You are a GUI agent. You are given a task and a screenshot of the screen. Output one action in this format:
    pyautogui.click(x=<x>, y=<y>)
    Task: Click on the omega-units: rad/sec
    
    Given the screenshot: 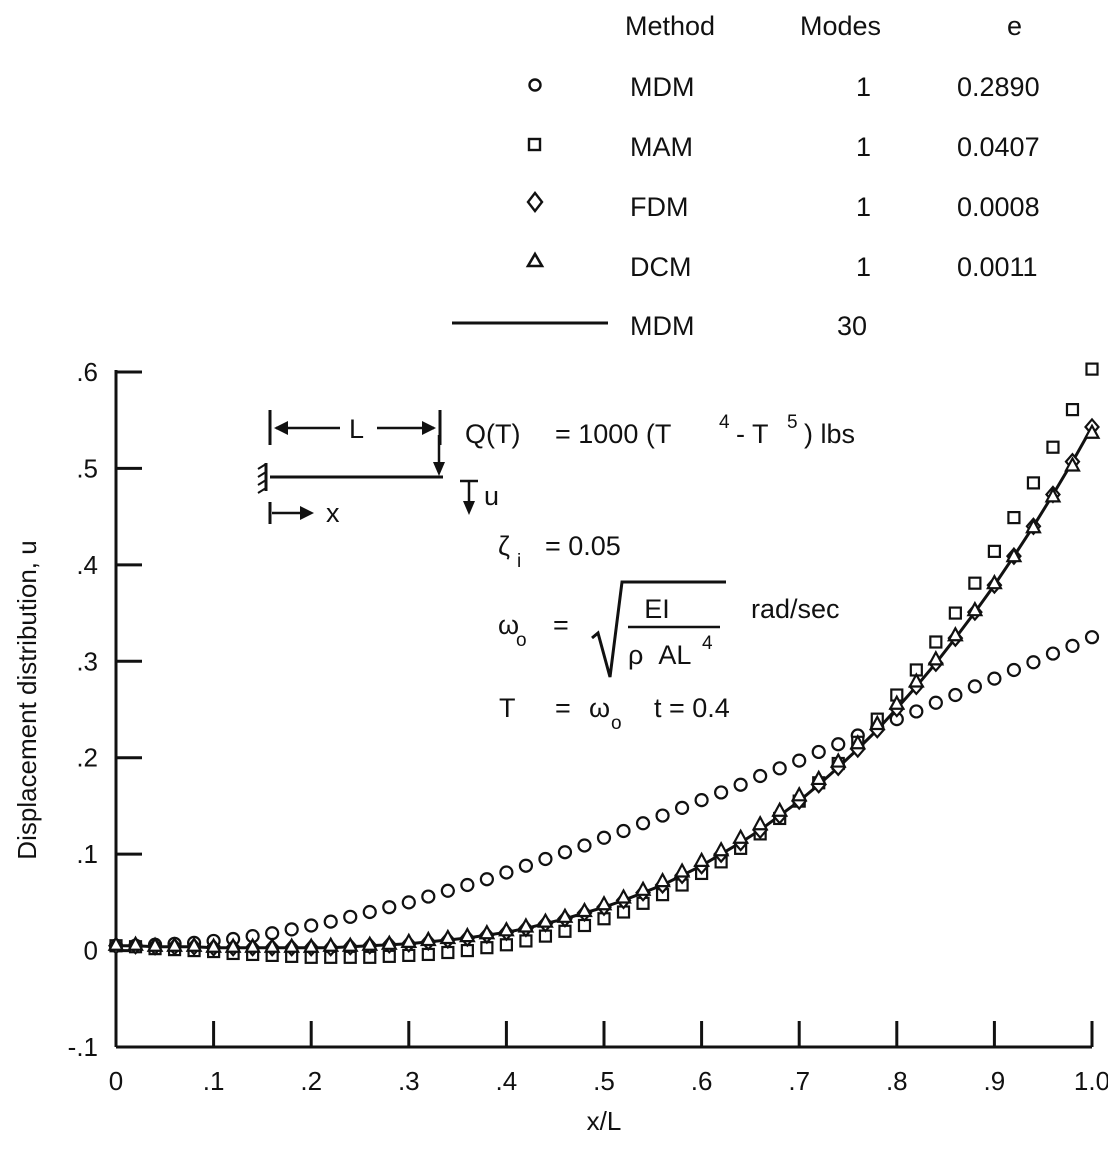 What is the action you would take?
    pyautogui.click(x=795, y=609)
    